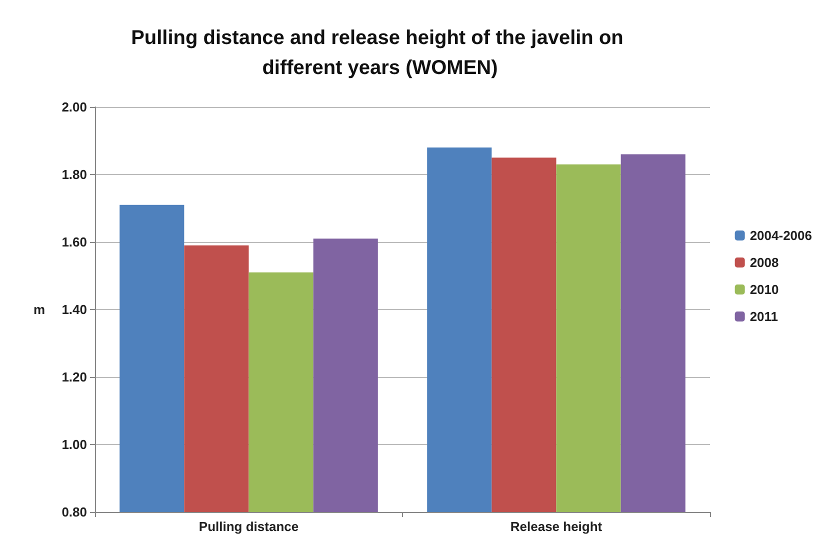 The image size is (825, 552). I want to click on legend-label: 2004-2006, so click(781, 235).